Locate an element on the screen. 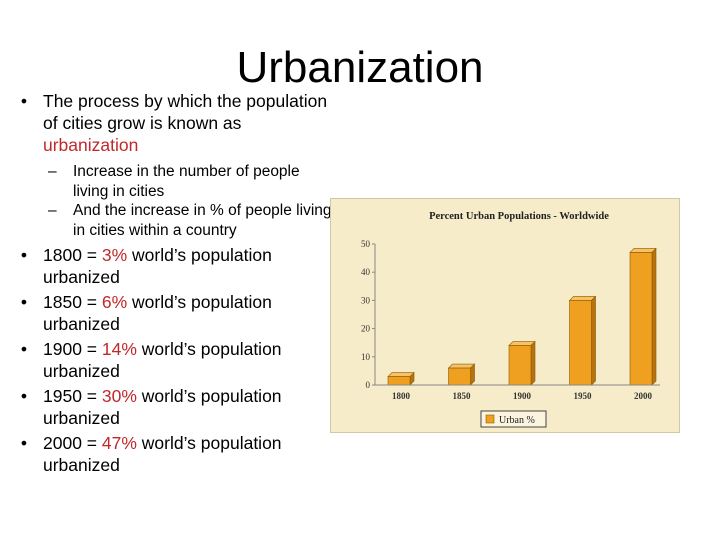  y-tick-label: 10 is located at coordinates (366, 357).